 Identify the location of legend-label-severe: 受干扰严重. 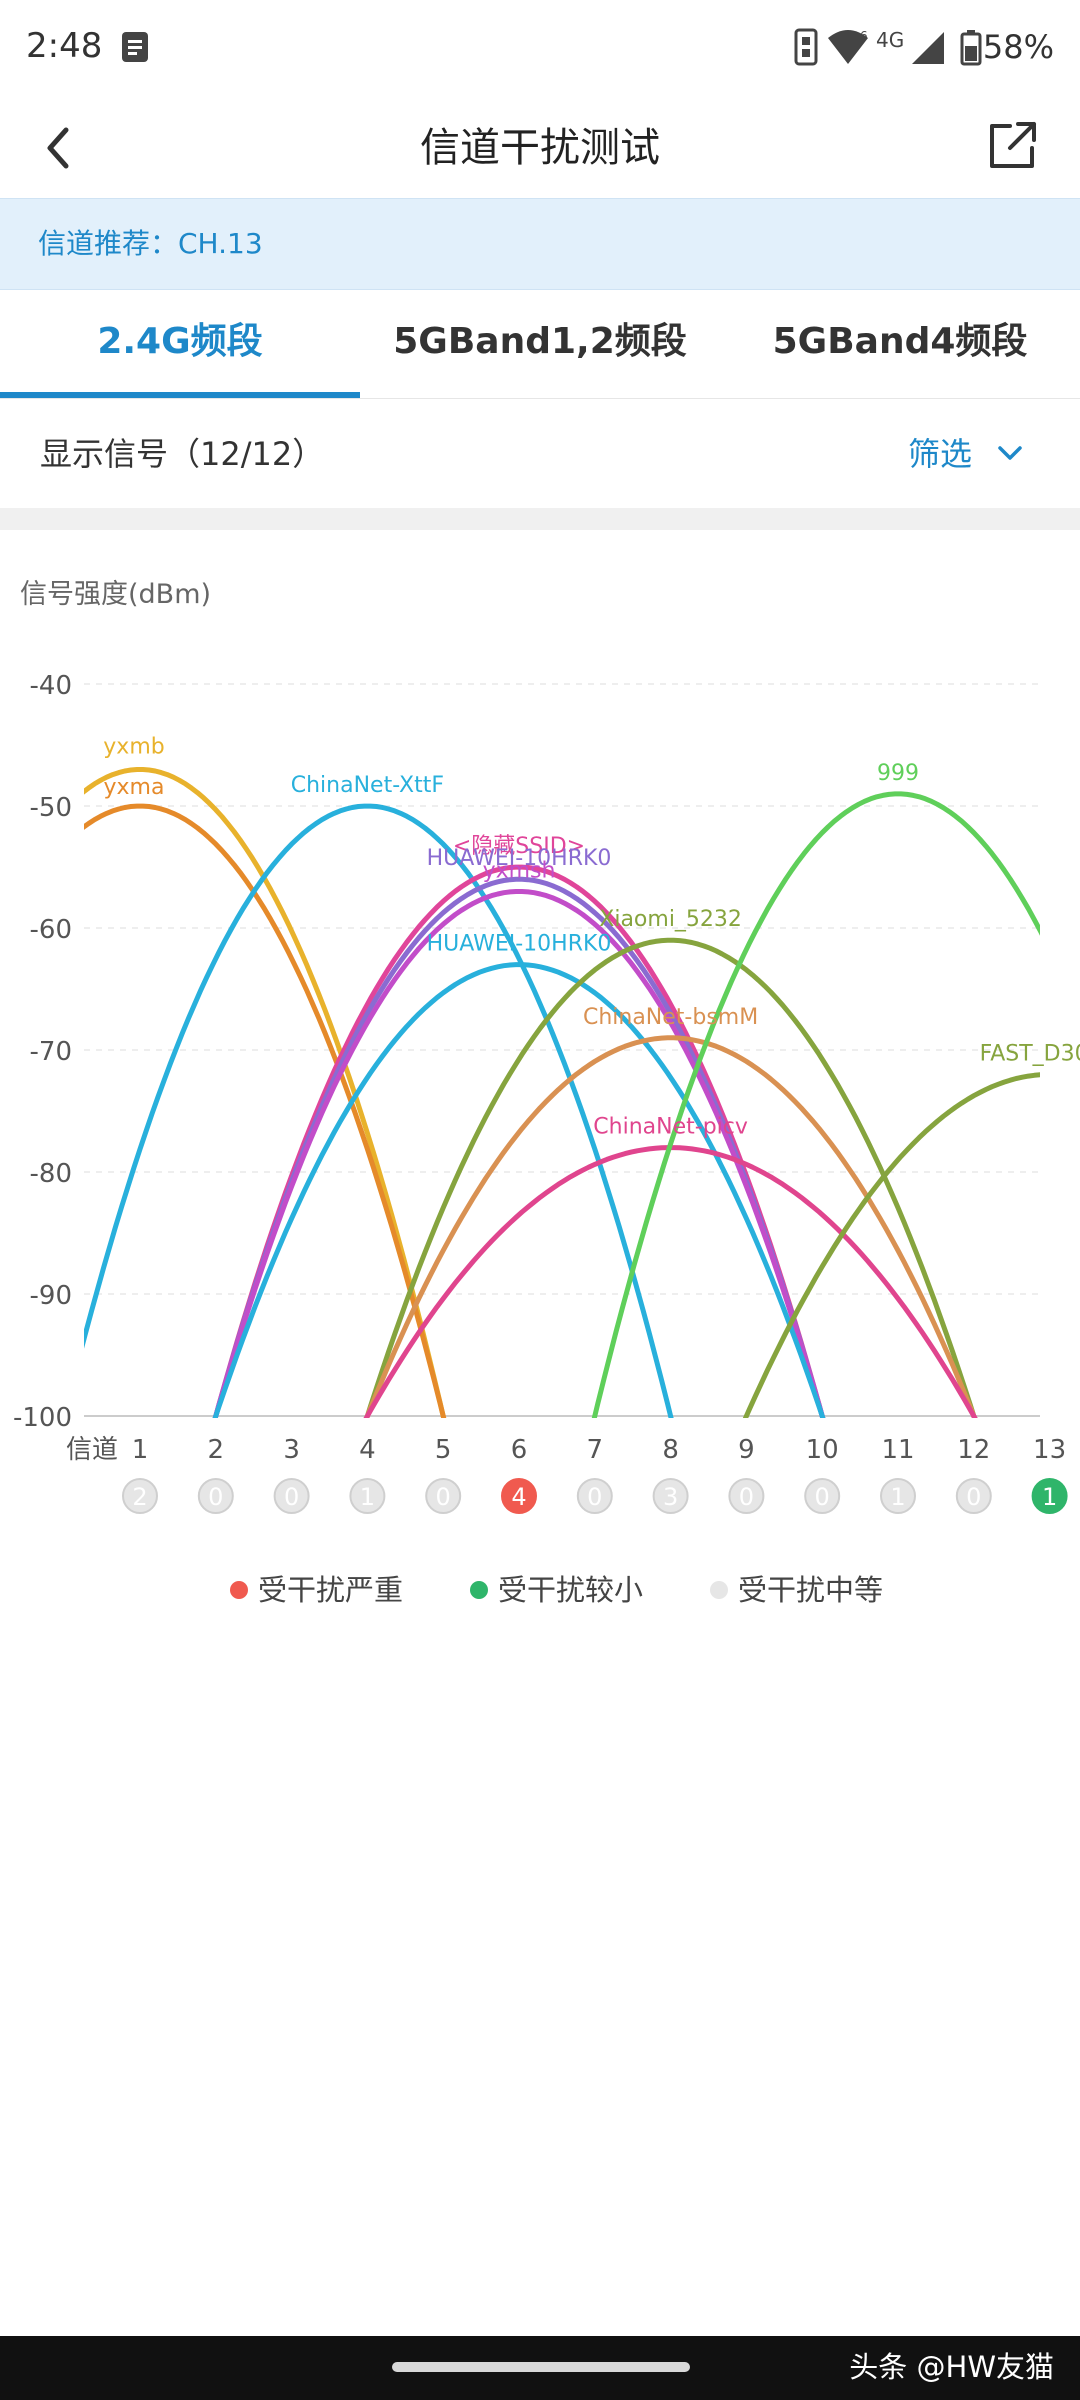
(331, 1590).